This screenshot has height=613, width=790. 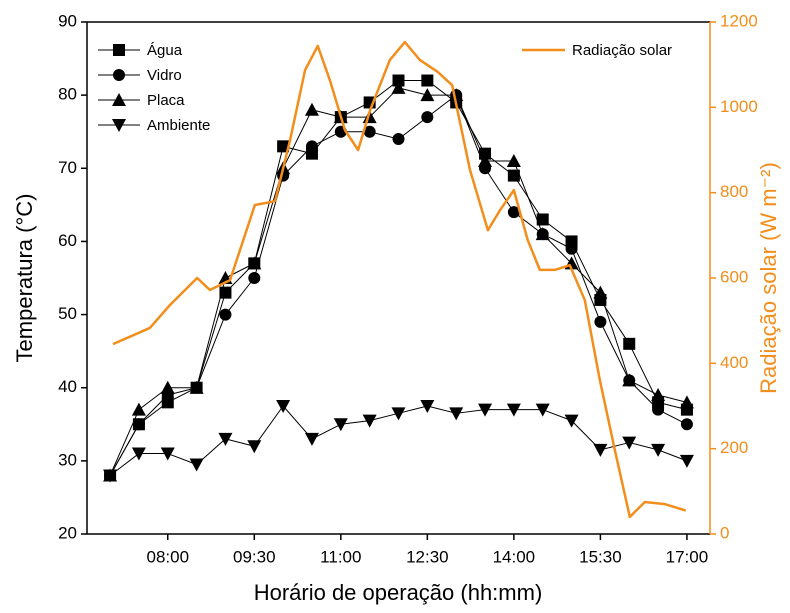 I want to click on legend-label: Vidro, so click(x=164, y=75).